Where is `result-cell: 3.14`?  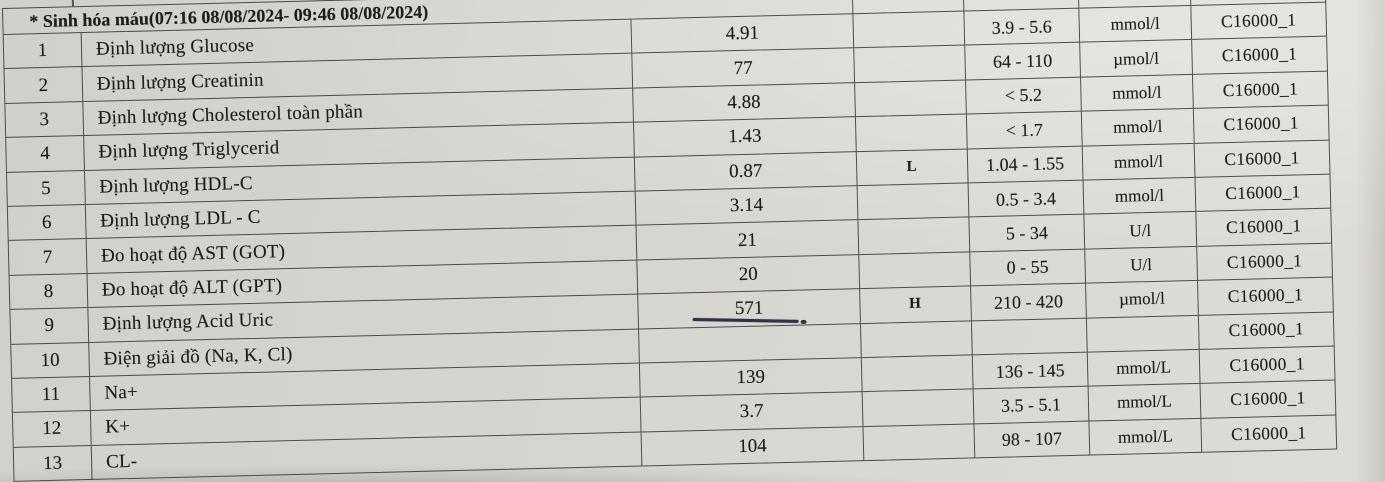 result-cell: 3.14 is located at coordinates (747, 206).